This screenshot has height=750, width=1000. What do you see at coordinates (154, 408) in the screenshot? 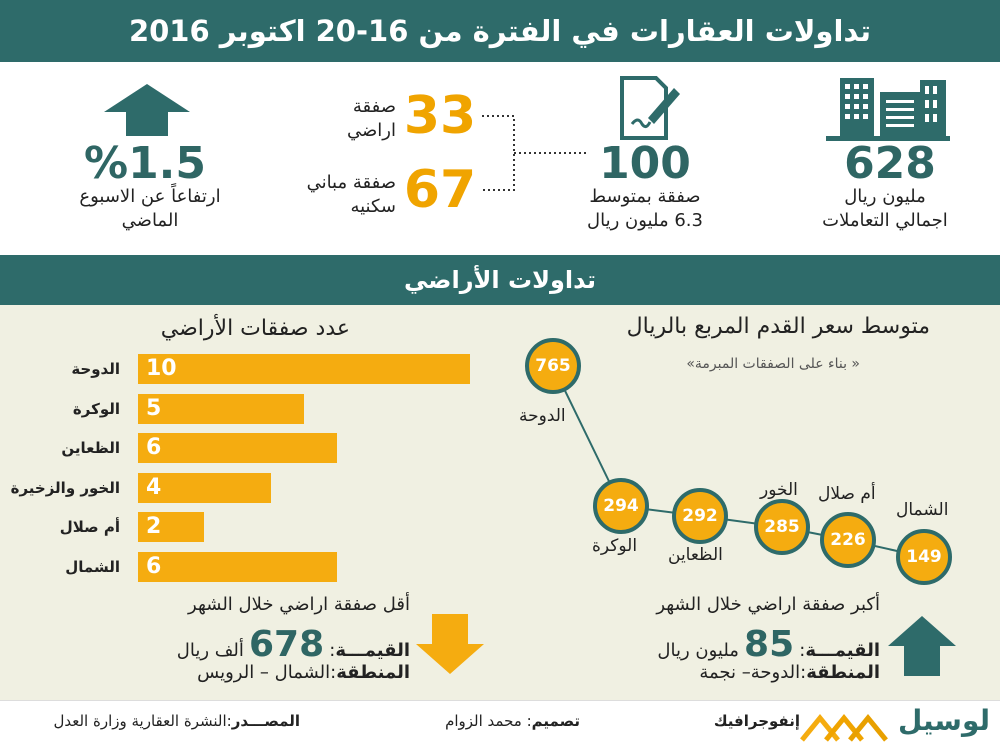
I see `bar-value-label: 5` at bounding box center [154, 408].